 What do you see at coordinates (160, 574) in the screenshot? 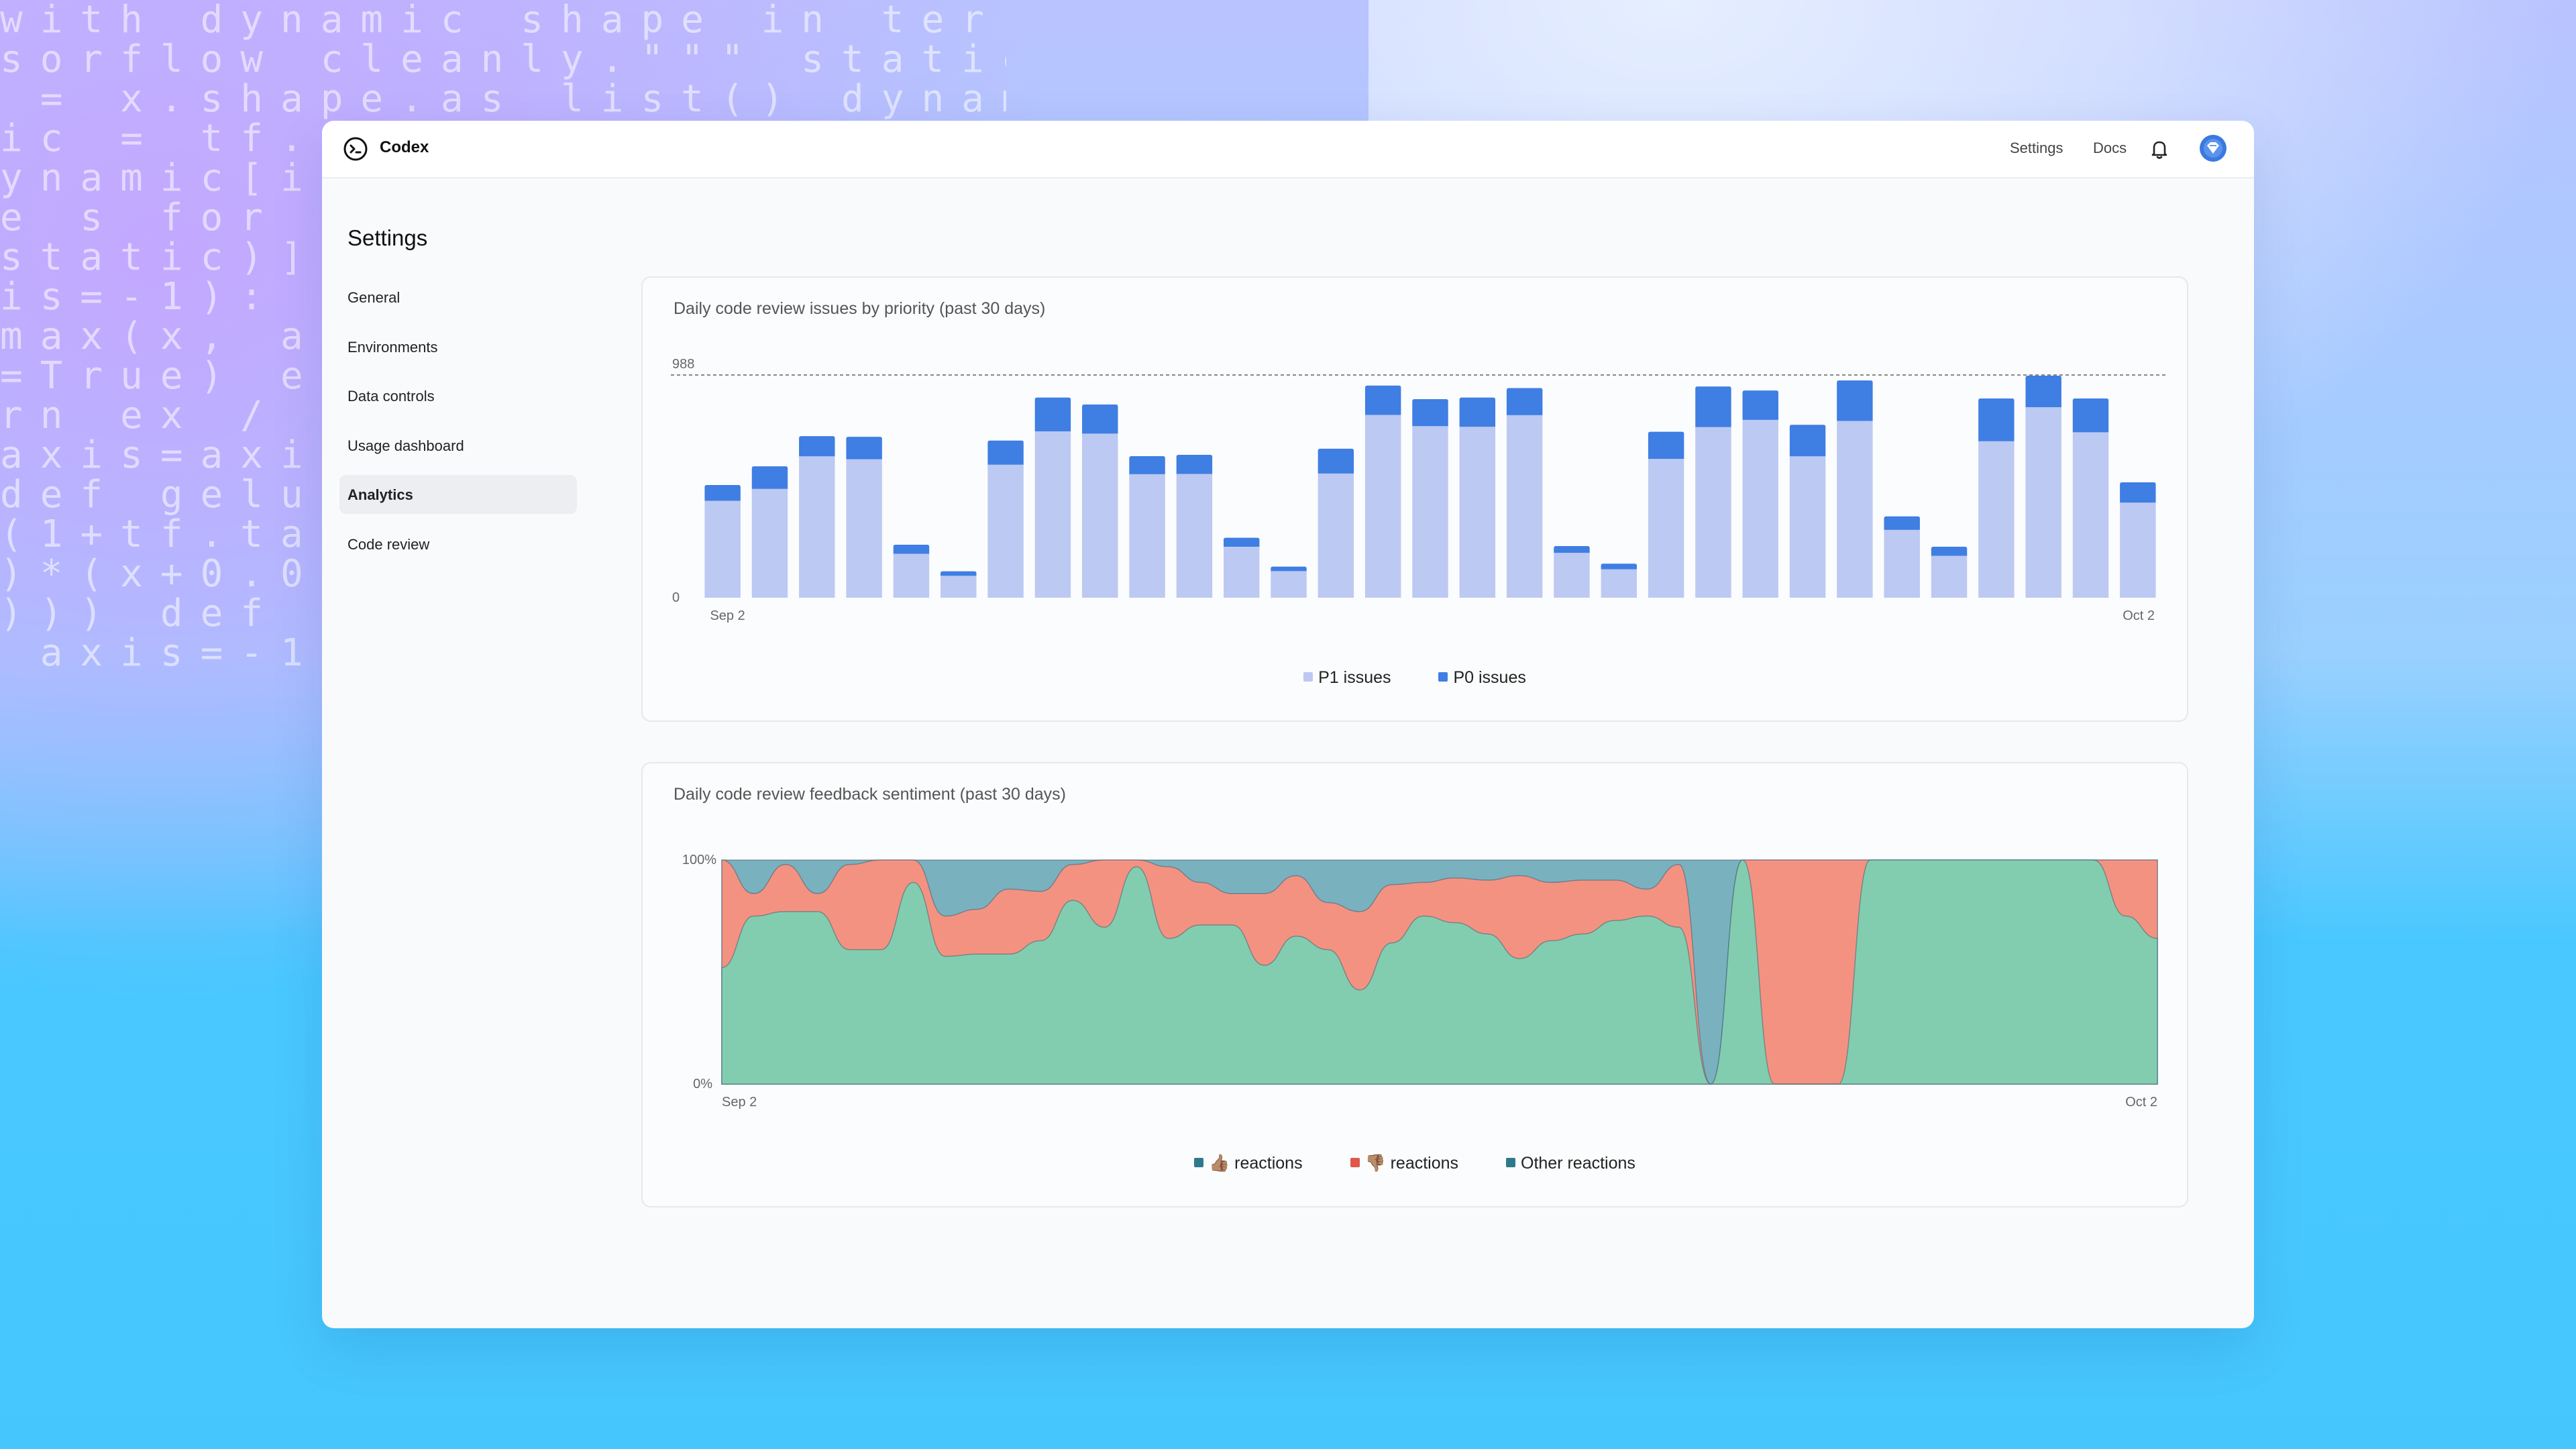
I see `code-line: )*(x+0.0` at bounding box center [160, 574].